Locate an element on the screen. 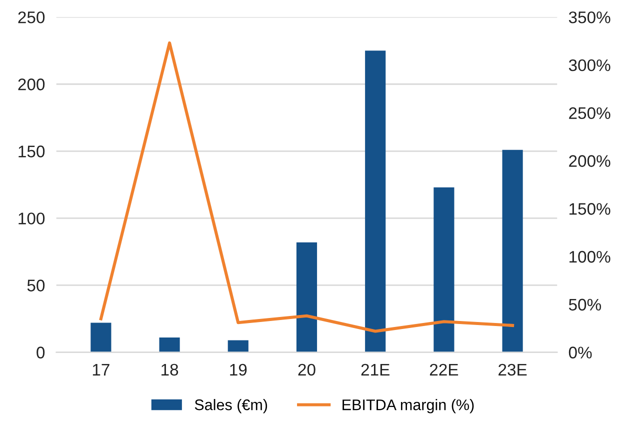  y2-tick-label: 200% is located at coordinates (589, 161).